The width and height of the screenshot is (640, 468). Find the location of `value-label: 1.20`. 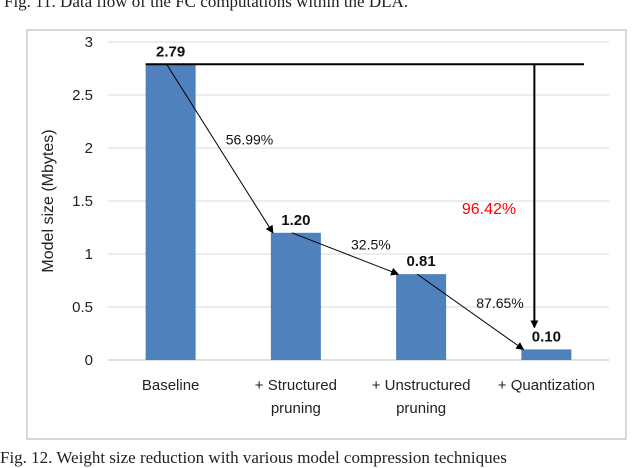

value-label: 1.20 is located at coordinates (295, 220).